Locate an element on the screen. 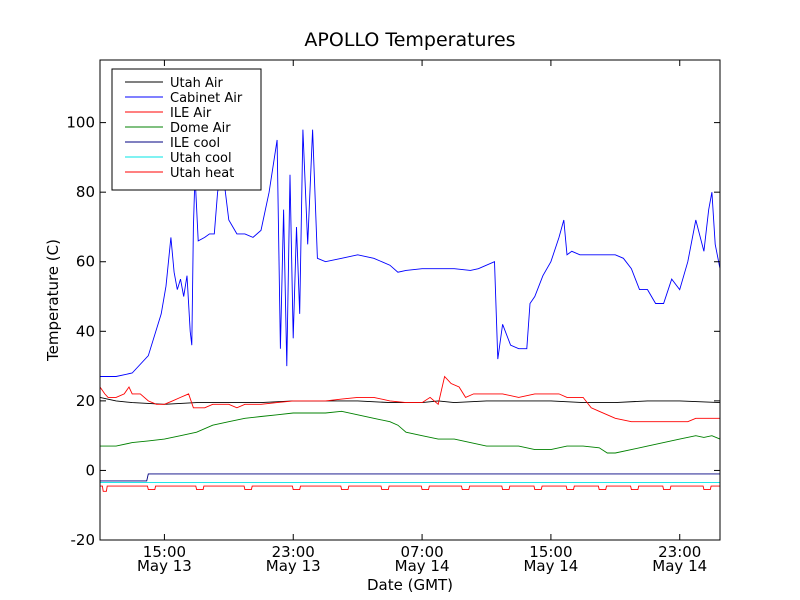  series-line-dome-air is located at coordinates (410, 432).